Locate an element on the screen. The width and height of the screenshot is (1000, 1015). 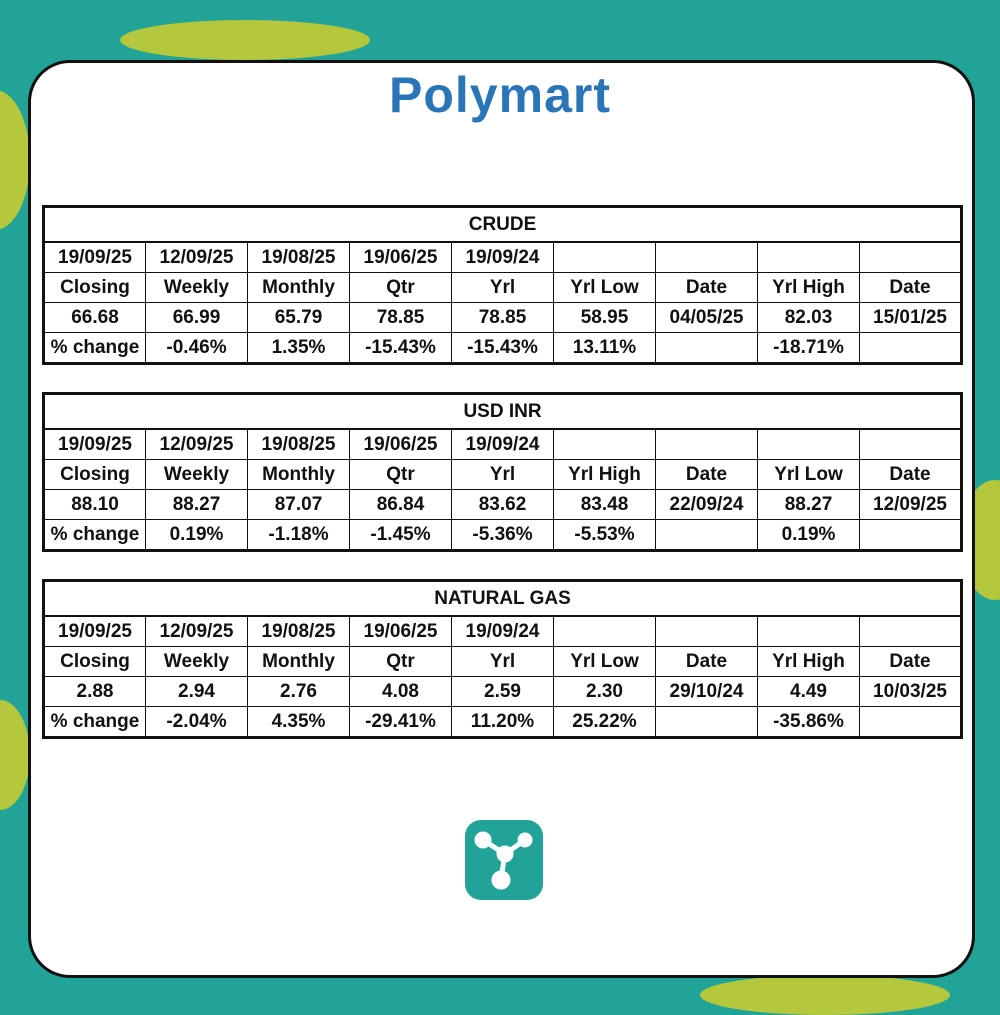
table-cell: -35.86% is located at coordinates (808, 722).